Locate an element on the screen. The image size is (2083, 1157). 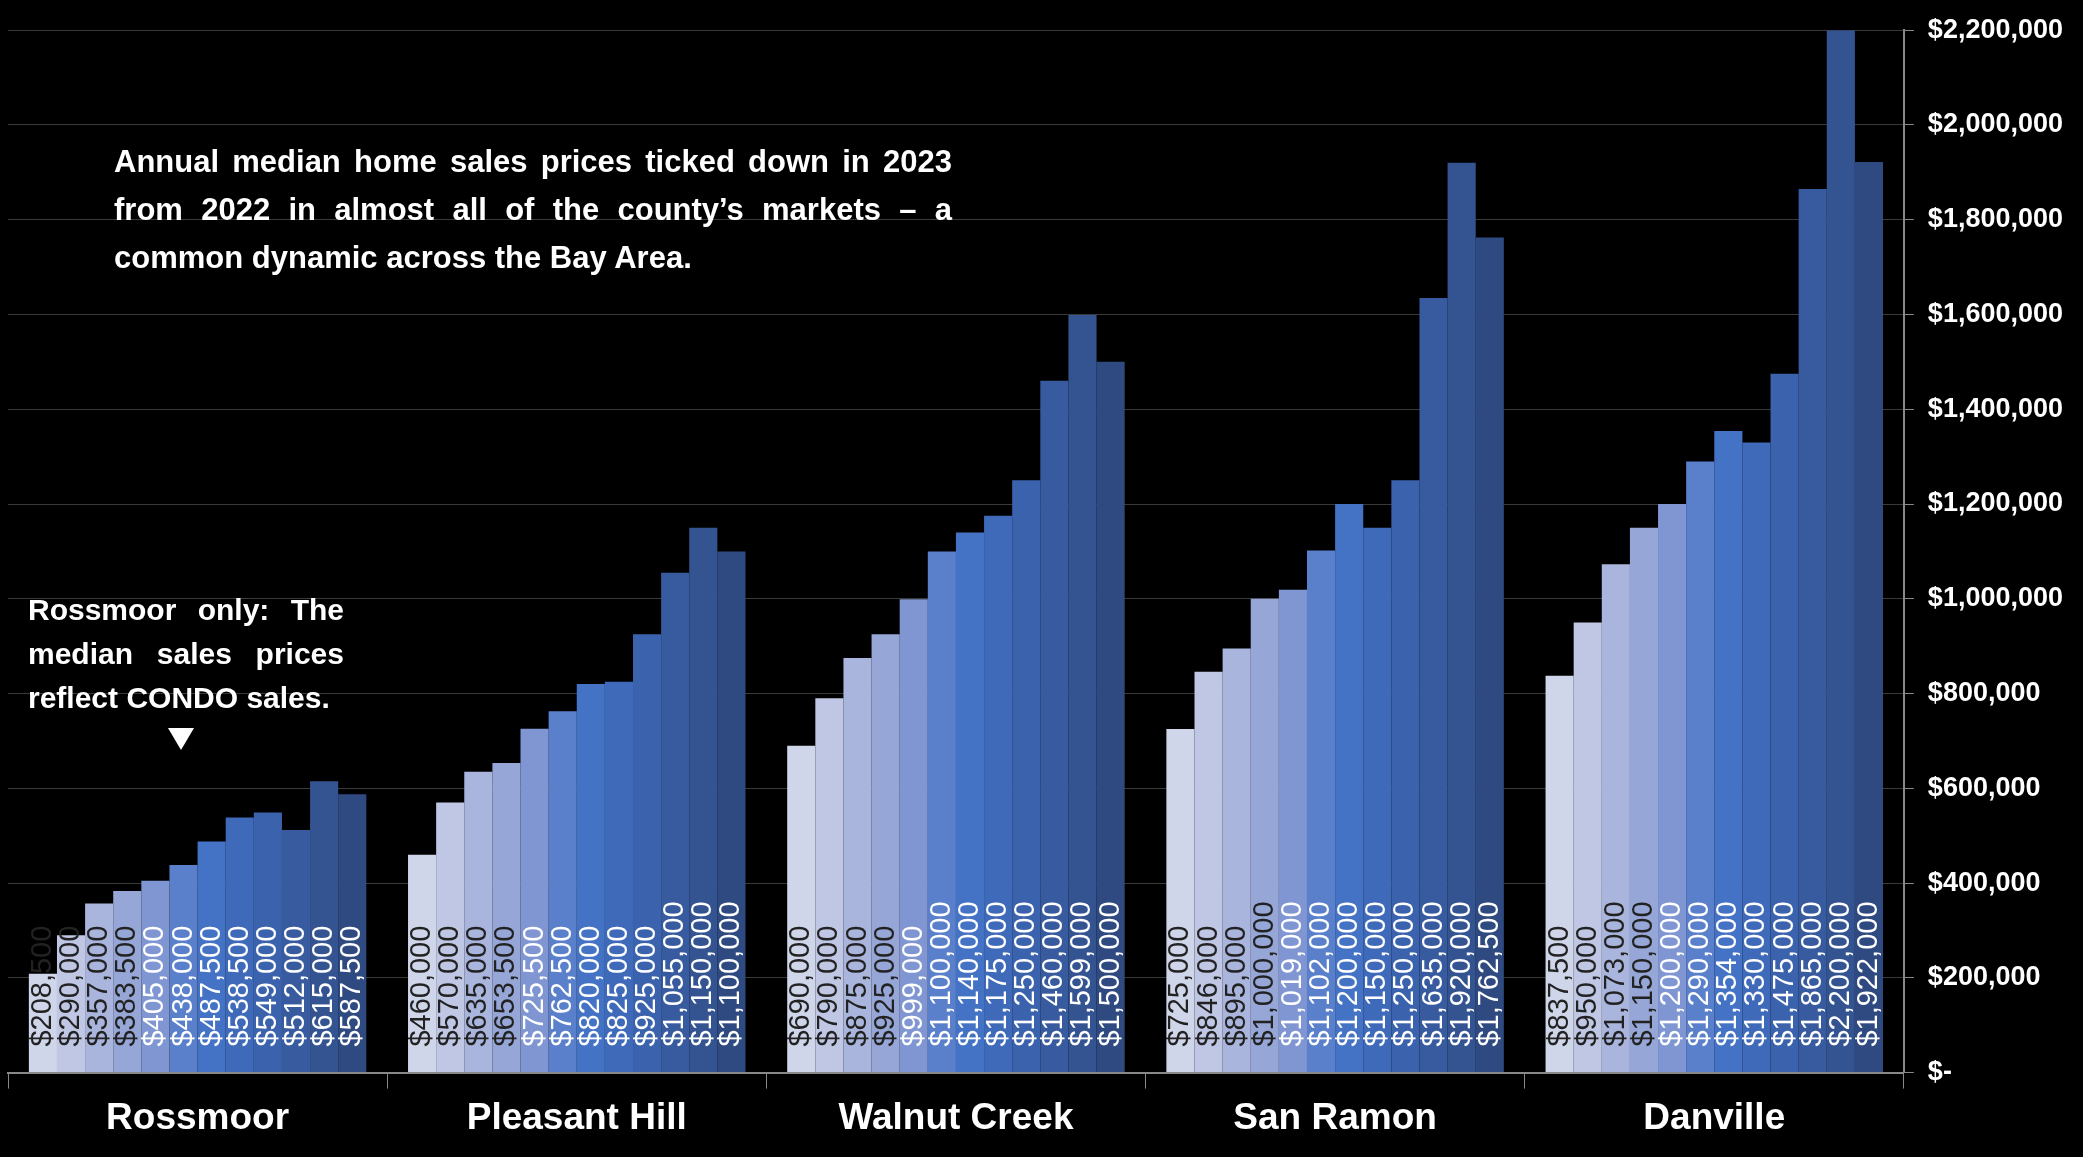
data-label: $837,500 is located at coordinates (1557, 986).